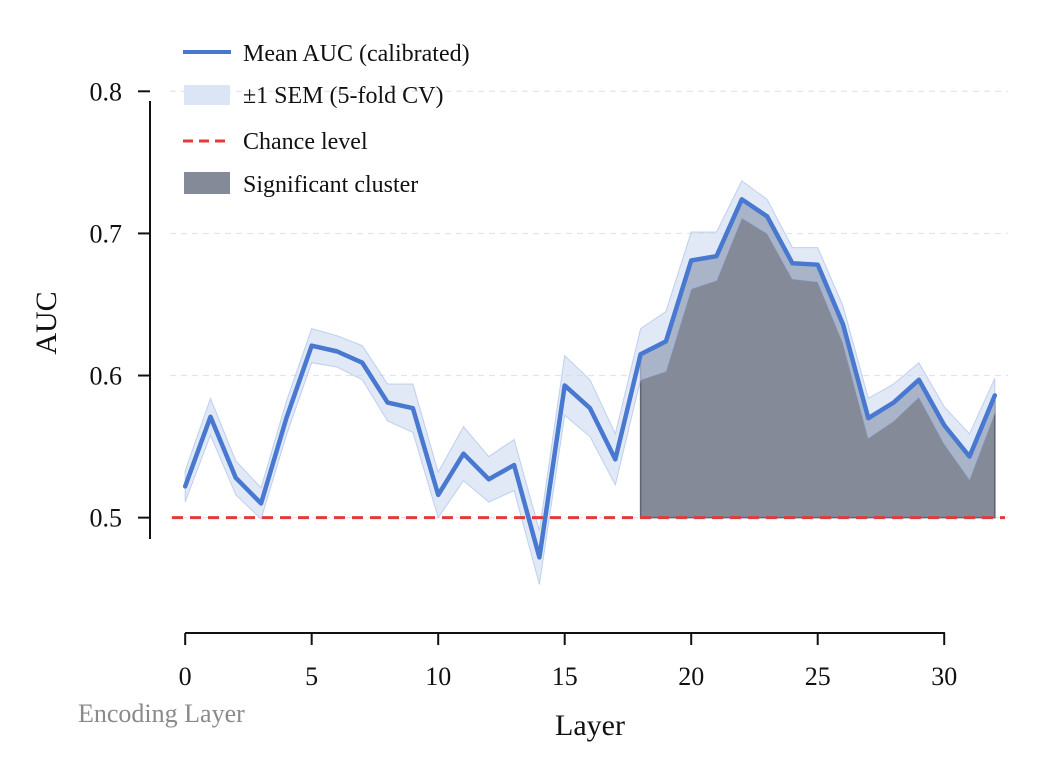  What do you see at coordinates (46, 322) in the screenshot?
I see `y-axis-title: AUC` at bounding box center [46, 322].